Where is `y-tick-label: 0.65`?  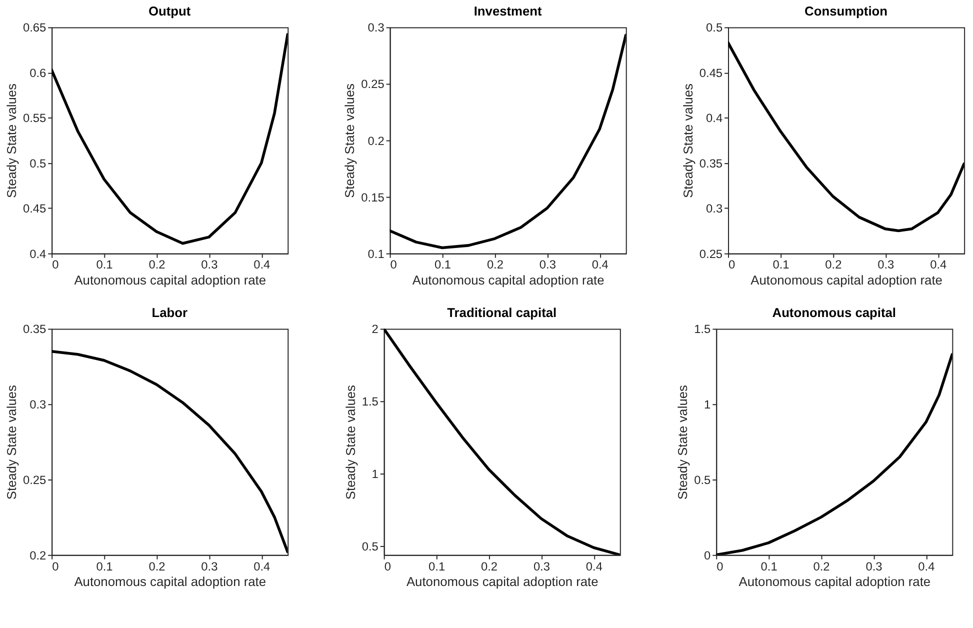 y-tick-label: 0.65 is located at coordinates (34, 27).